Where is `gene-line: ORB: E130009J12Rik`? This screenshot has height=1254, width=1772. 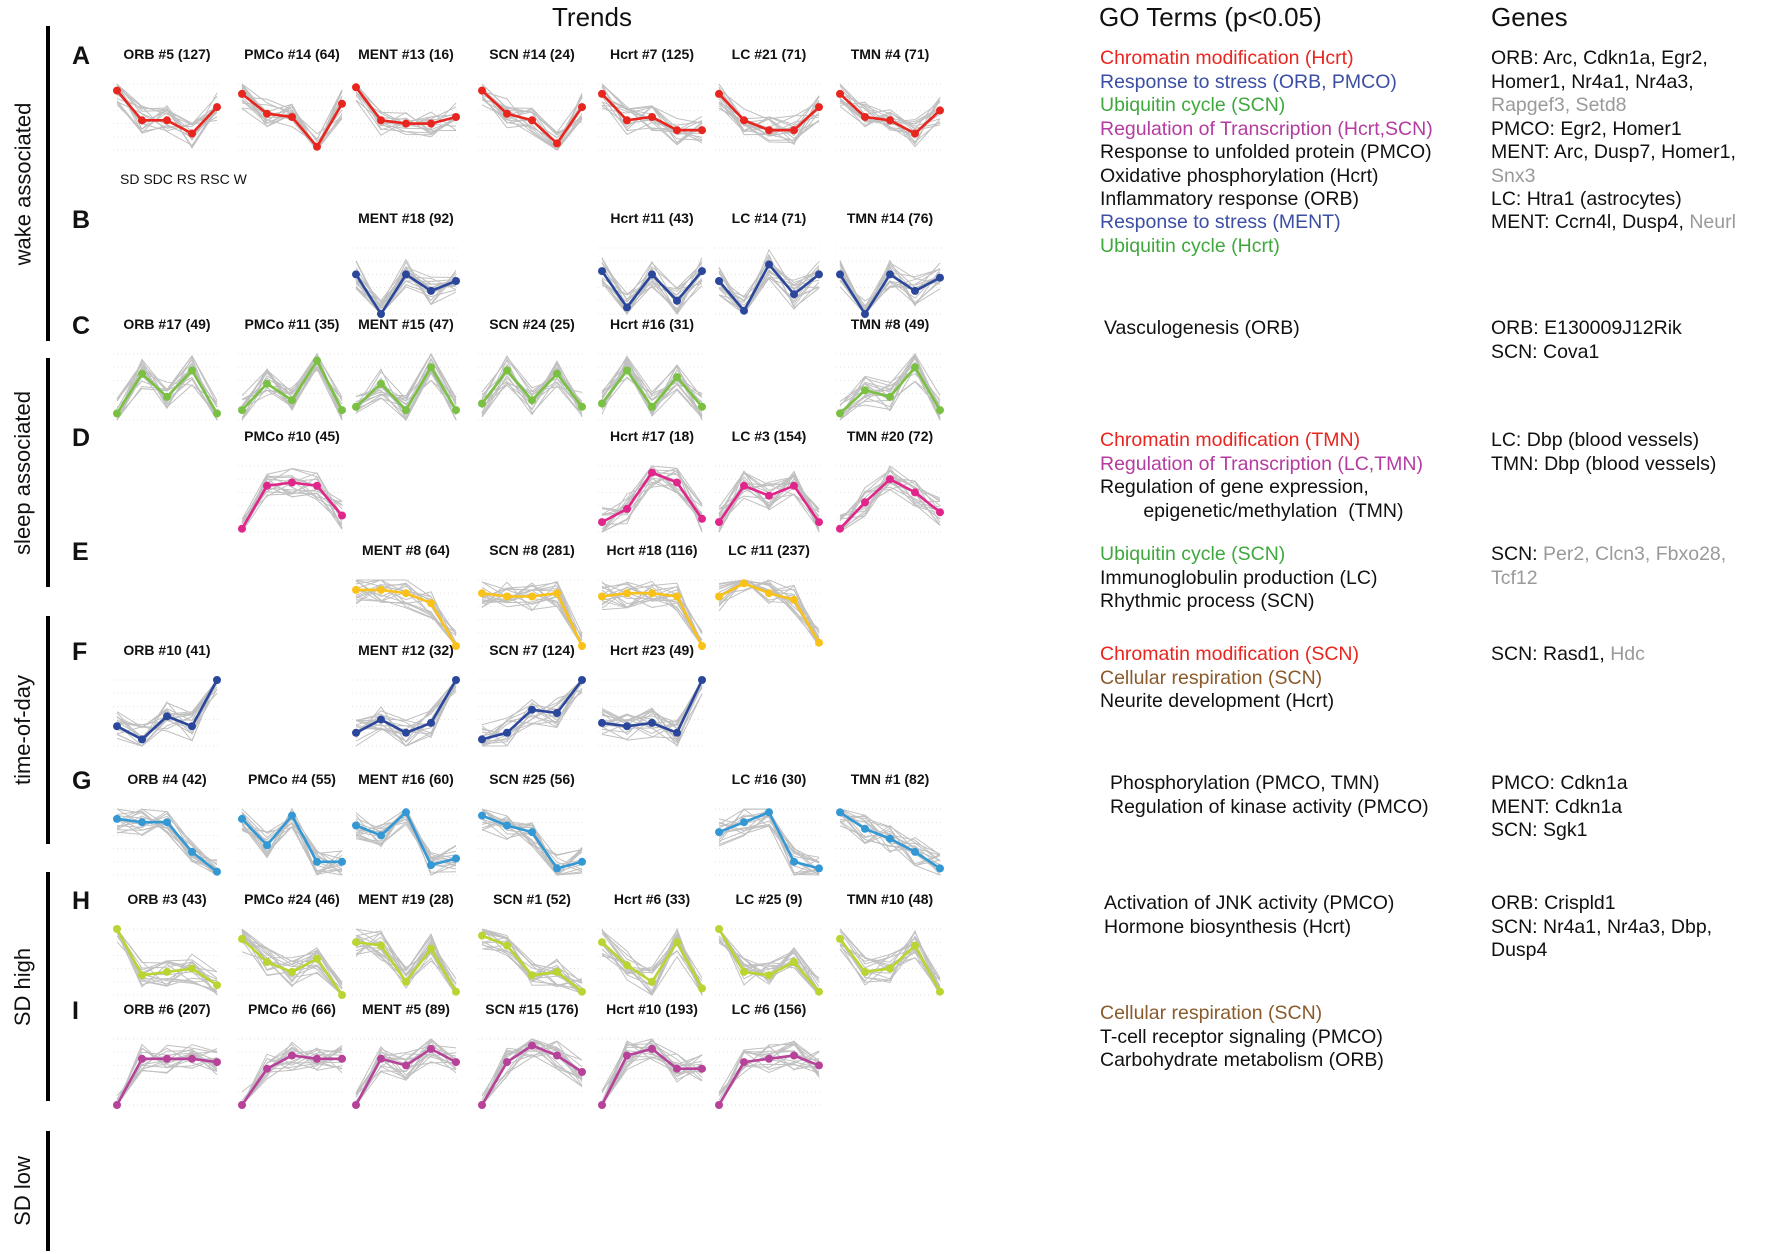
gene-line: ORB: E130009J12Rik is located at coordinates (1586, 329).